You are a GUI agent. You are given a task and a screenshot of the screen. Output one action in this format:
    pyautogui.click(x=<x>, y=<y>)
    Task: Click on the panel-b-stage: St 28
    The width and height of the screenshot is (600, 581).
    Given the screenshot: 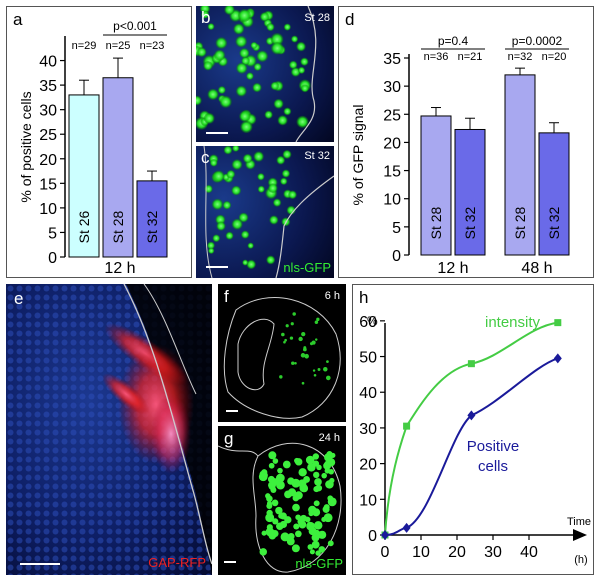 What is the action you would take?
    pyautogui.click(x=317, y=18)
    